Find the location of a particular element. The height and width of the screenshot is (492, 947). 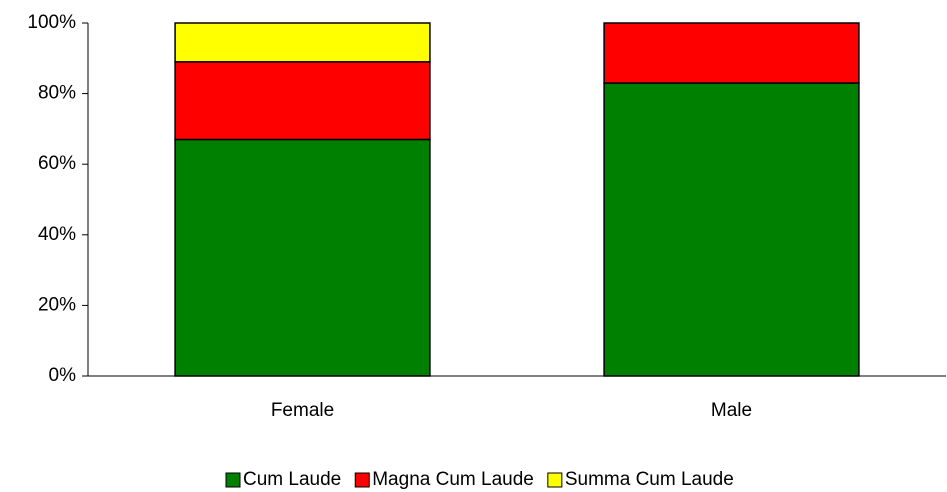

legend-label: Cum Laude is located at coordinates (292, 479).